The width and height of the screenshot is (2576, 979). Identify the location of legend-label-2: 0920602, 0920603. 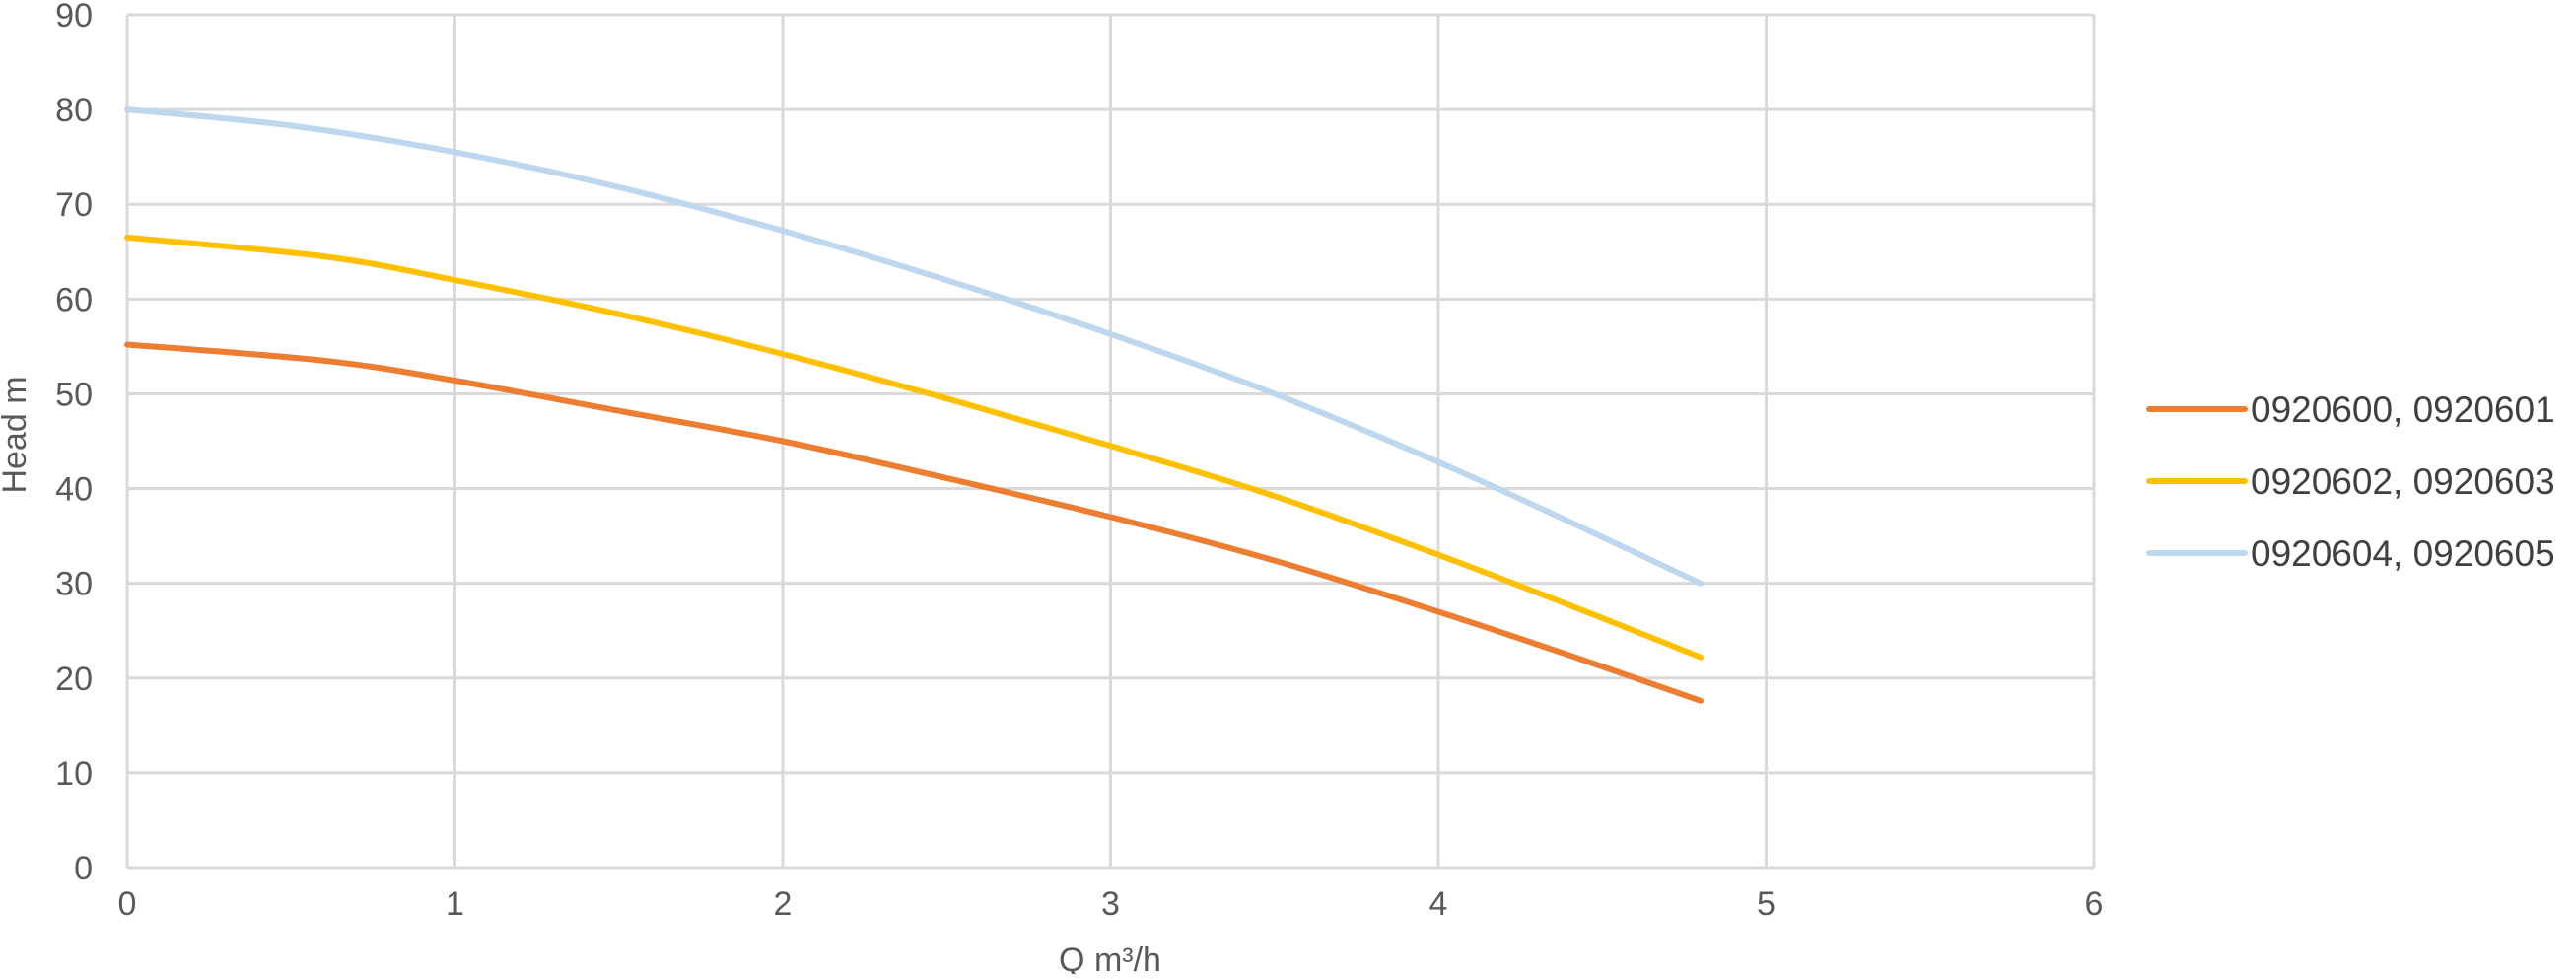
(2403, 481).